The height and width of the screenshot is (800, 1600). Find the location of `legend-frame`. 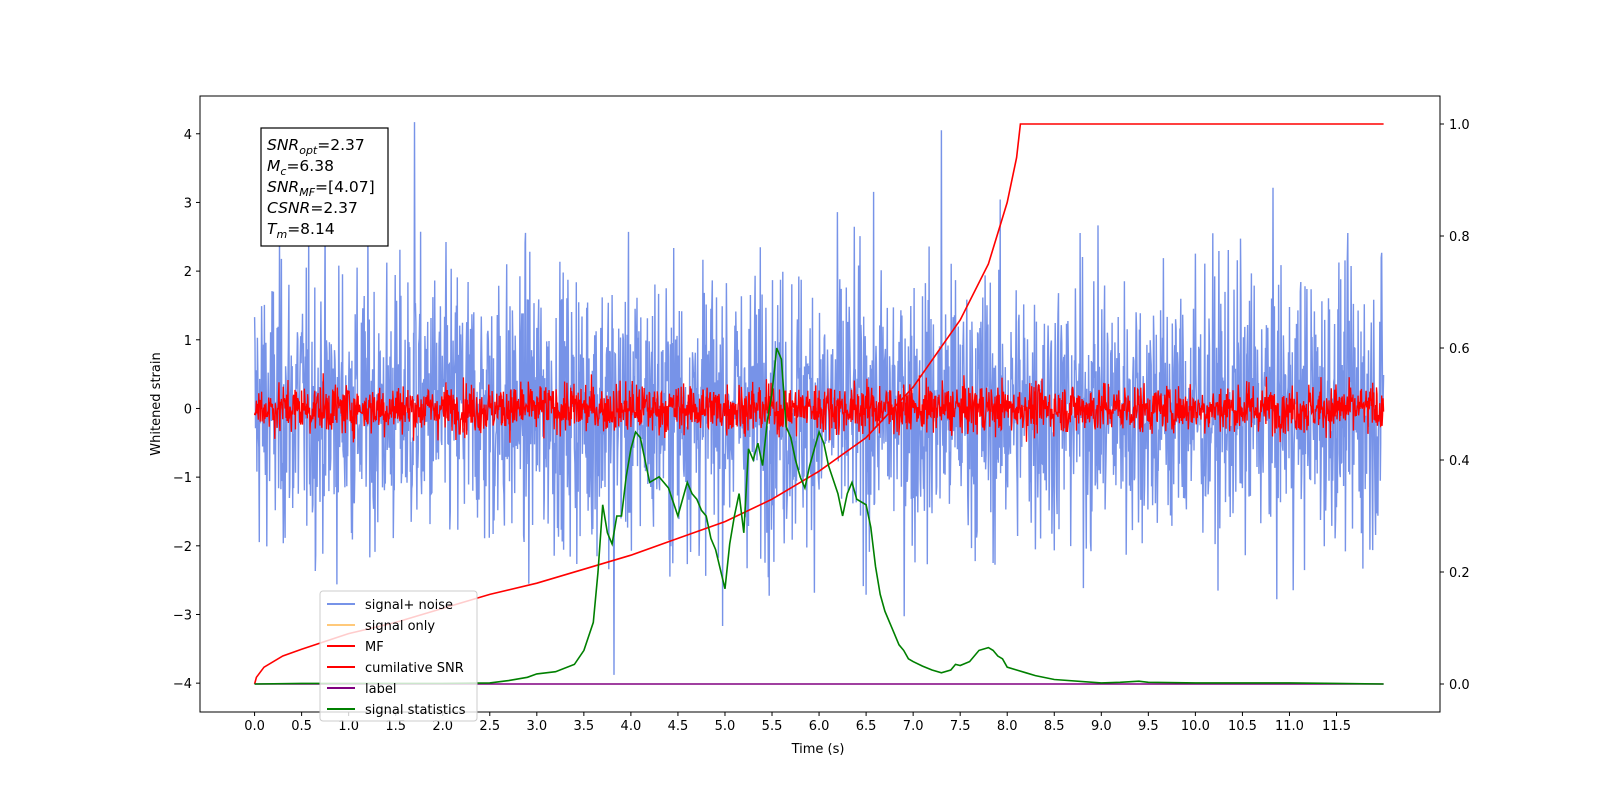

legend-frame is located at coordinates (398, 656).